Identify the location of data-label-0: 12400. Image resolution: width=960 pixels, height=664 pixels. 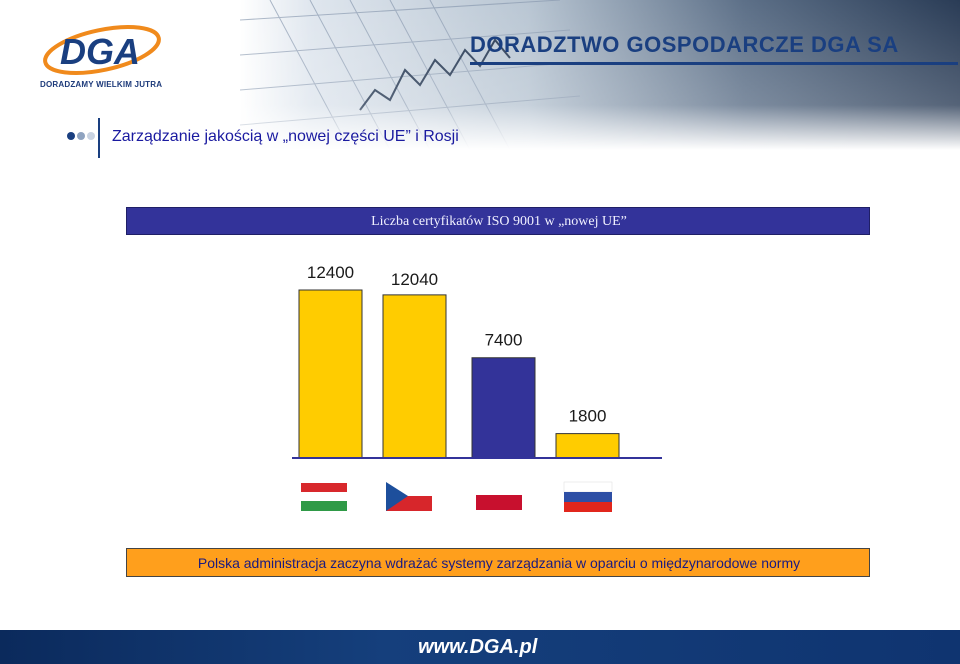
(330, 272).